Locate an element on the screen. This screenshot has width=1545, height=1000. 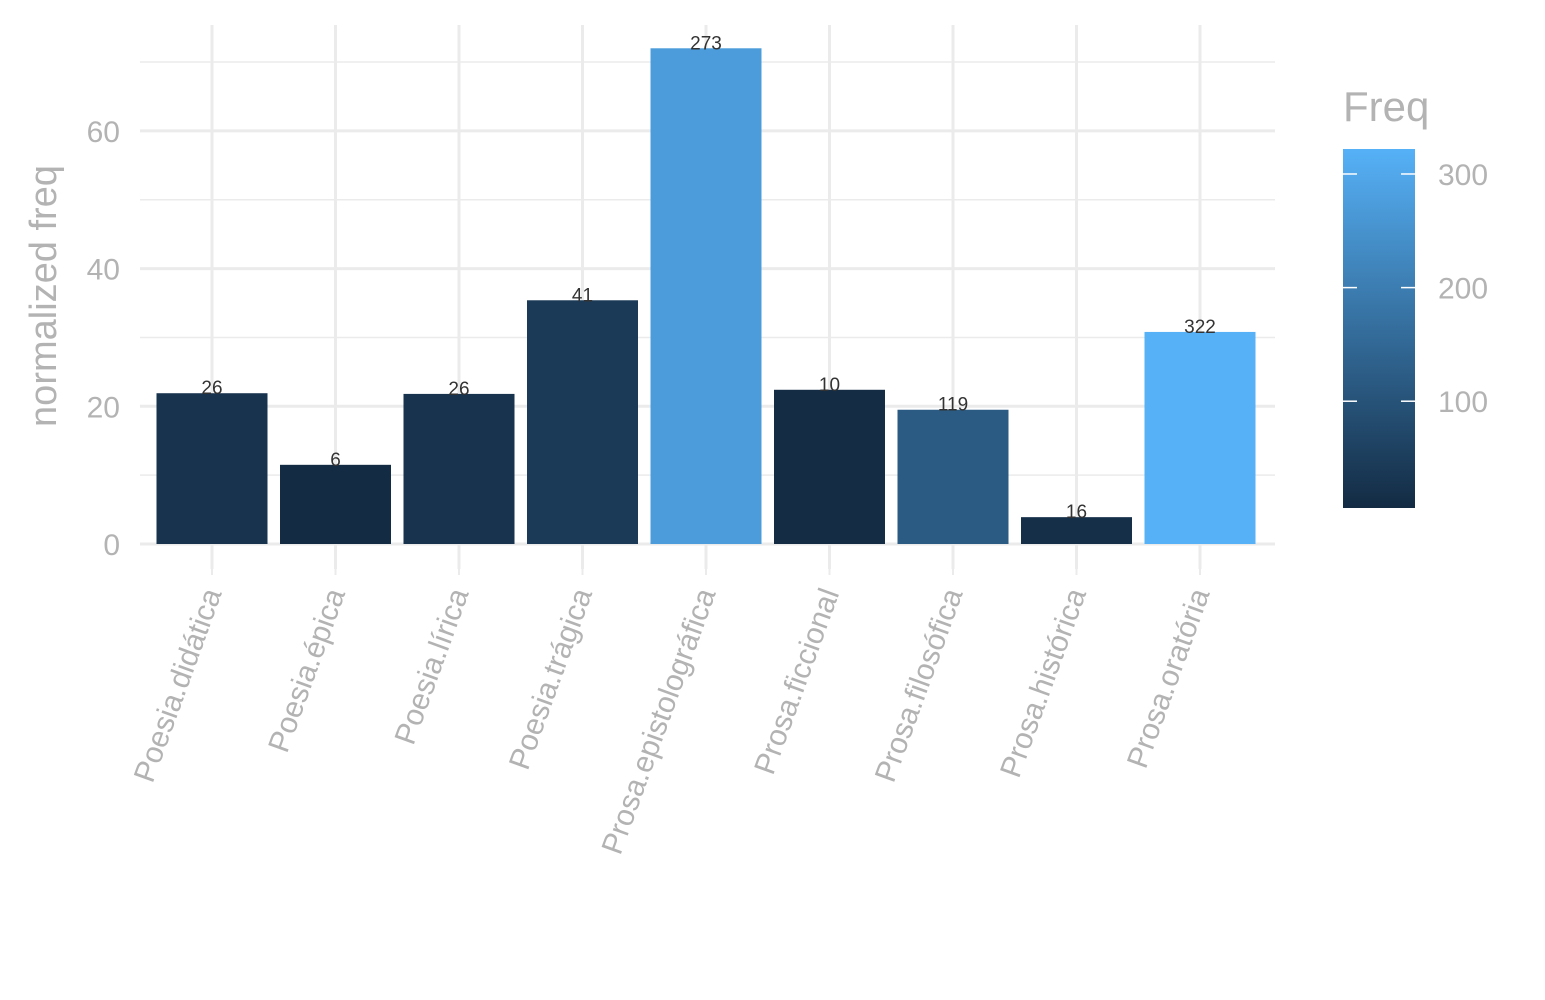
x-tick-label: Poesia.lírica is located at coordinates (432, 666).